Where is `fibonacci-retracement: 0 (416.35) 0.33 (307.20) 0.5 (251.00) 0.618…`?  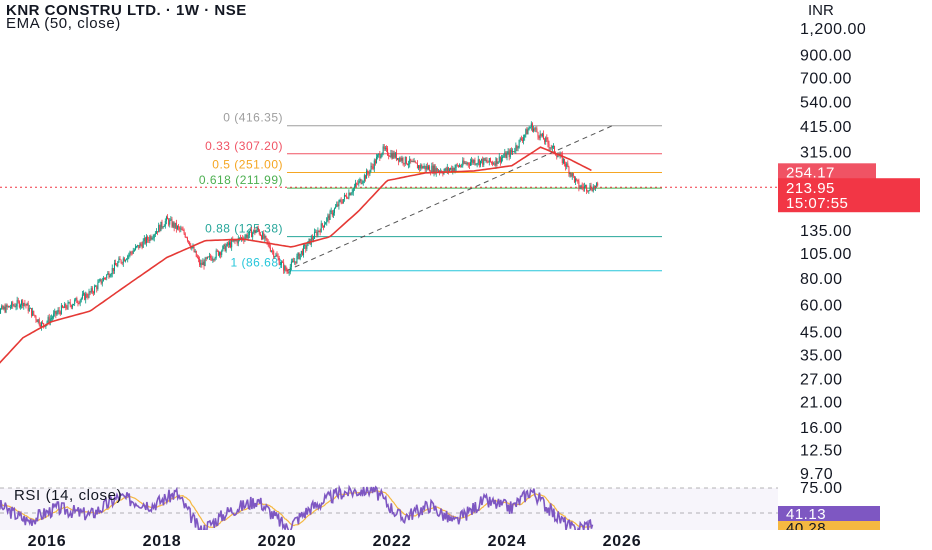 fibonacci-retracement: 0 (416.35) 0.33 (307.20) 0.5 (251.00) 0.618… is located at coordinates (430, 191).